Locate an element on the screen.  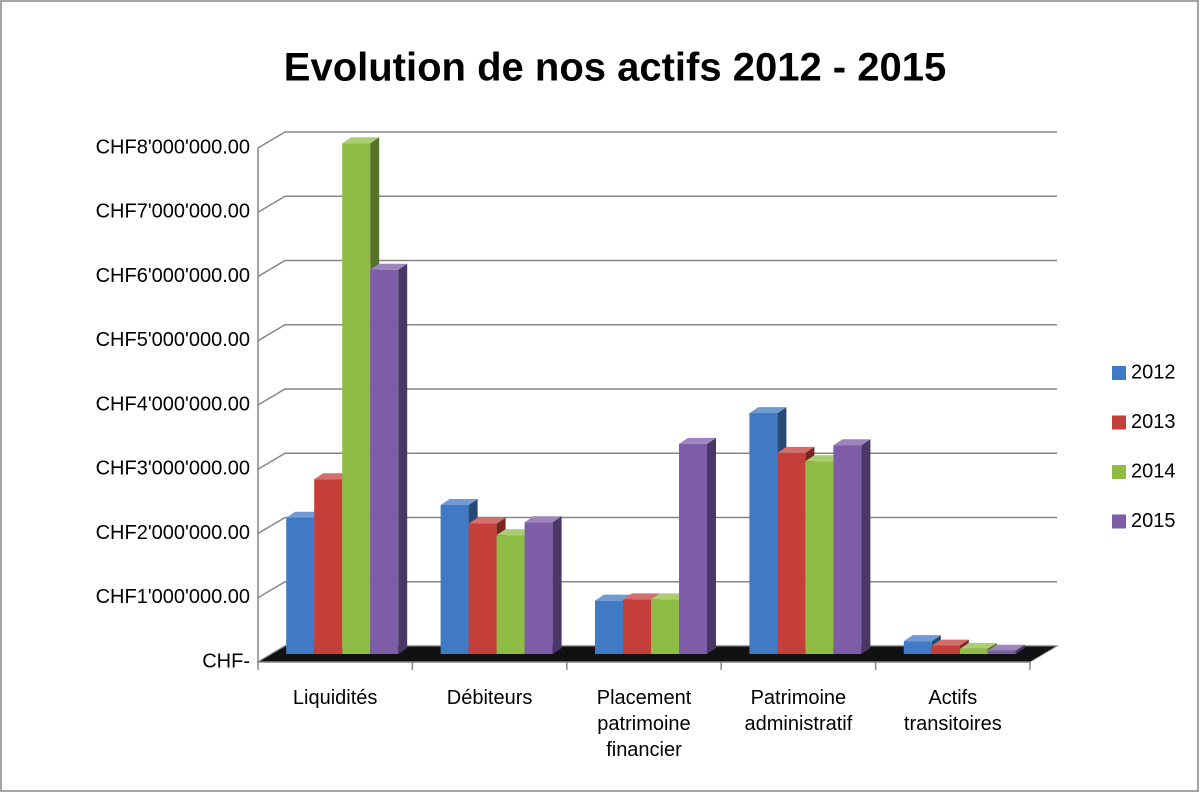
legend-label: 2015 is located at coordinates (1153, 521).